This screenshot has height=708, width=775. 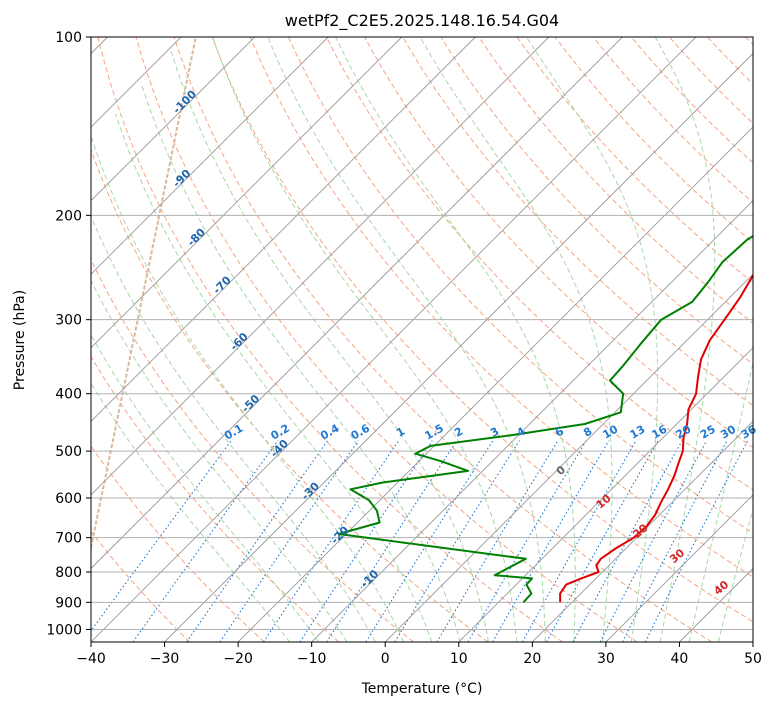 What do you see at coordinates (68, 452) in the screenshot?
I see `y-tick-label: 500` at bounding box center [68, 452].